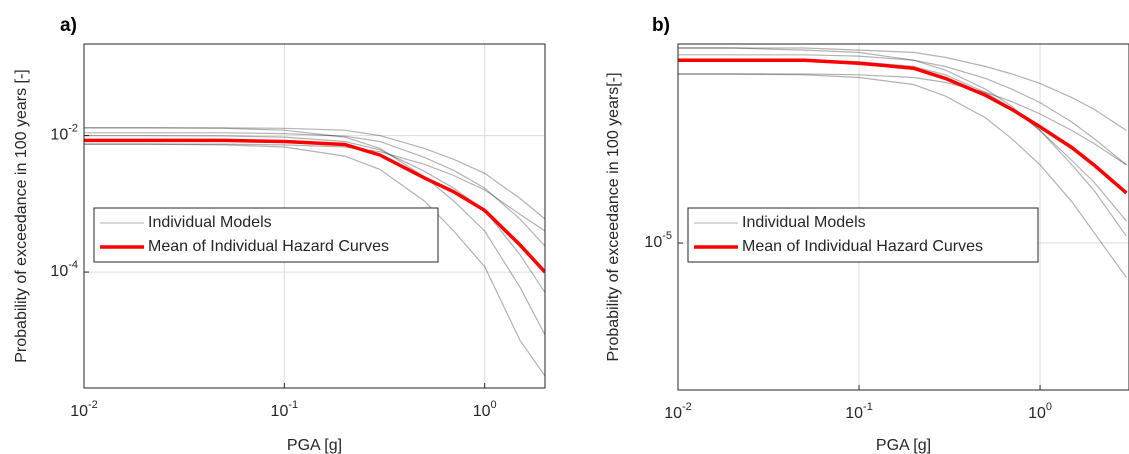 The width and height of the screenshot is (1129, 454). Describe the element at coordinates (667, 236) in the screenshot. I see `tick-exponent: -5` at that location.